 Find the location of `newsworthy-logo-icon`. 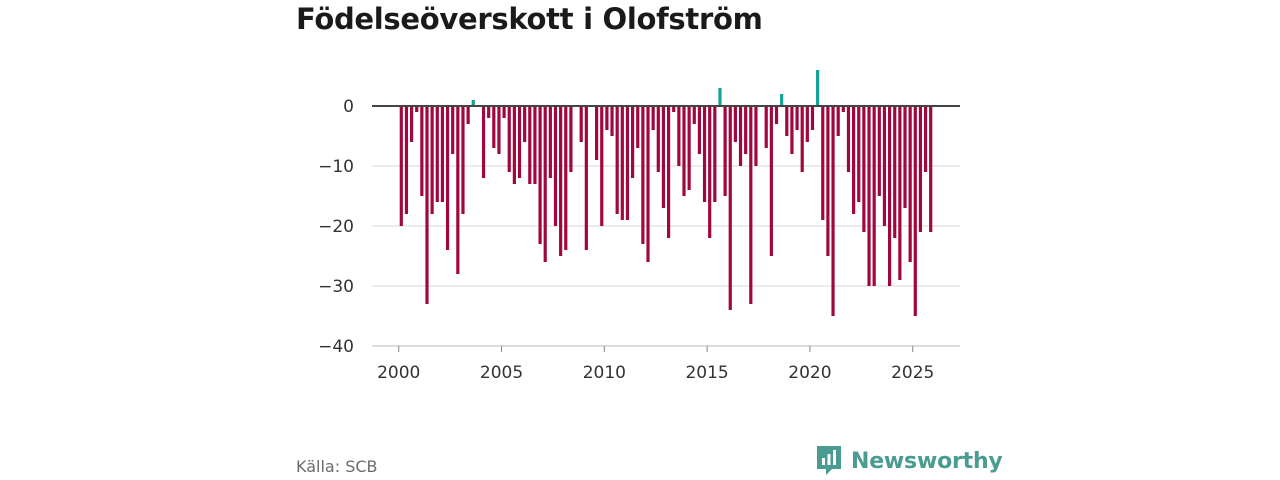

newsworthy-logo-icon is located at coordinates (829, 461).